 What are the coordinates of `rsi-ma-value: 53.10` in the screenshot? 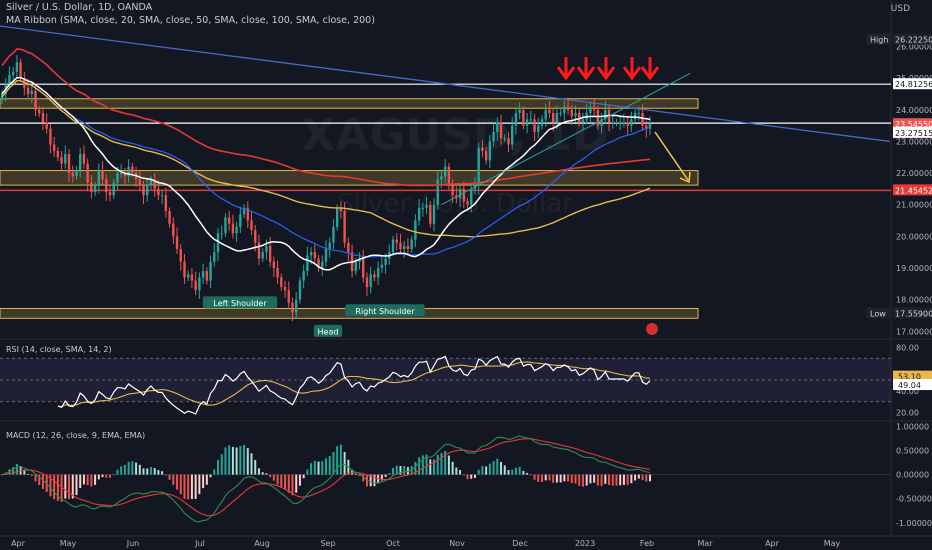 It's located at (909, 377).